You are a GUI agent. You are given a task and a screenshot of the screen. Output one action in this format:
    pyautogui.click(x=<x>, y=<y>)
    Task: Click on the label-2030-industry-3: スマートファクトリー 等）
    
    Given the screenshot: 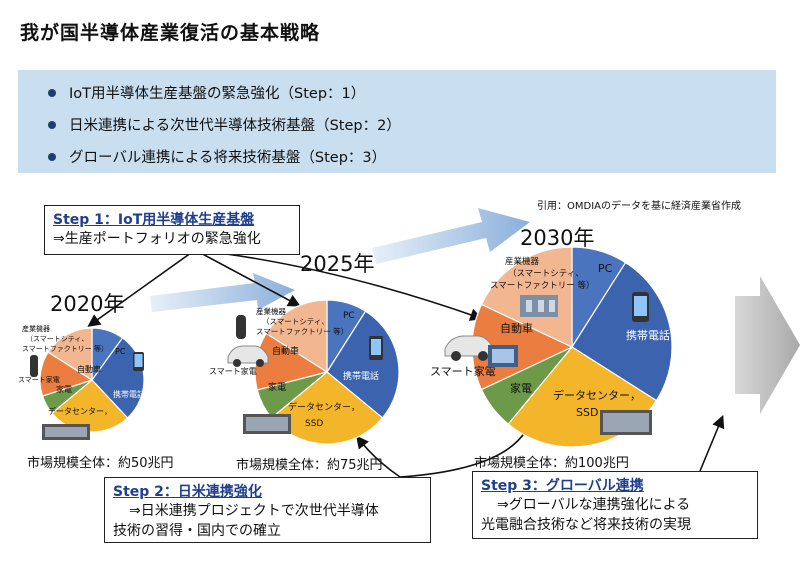 What is the action you would take?
    pyautogui.click(x=542, y=285)
    